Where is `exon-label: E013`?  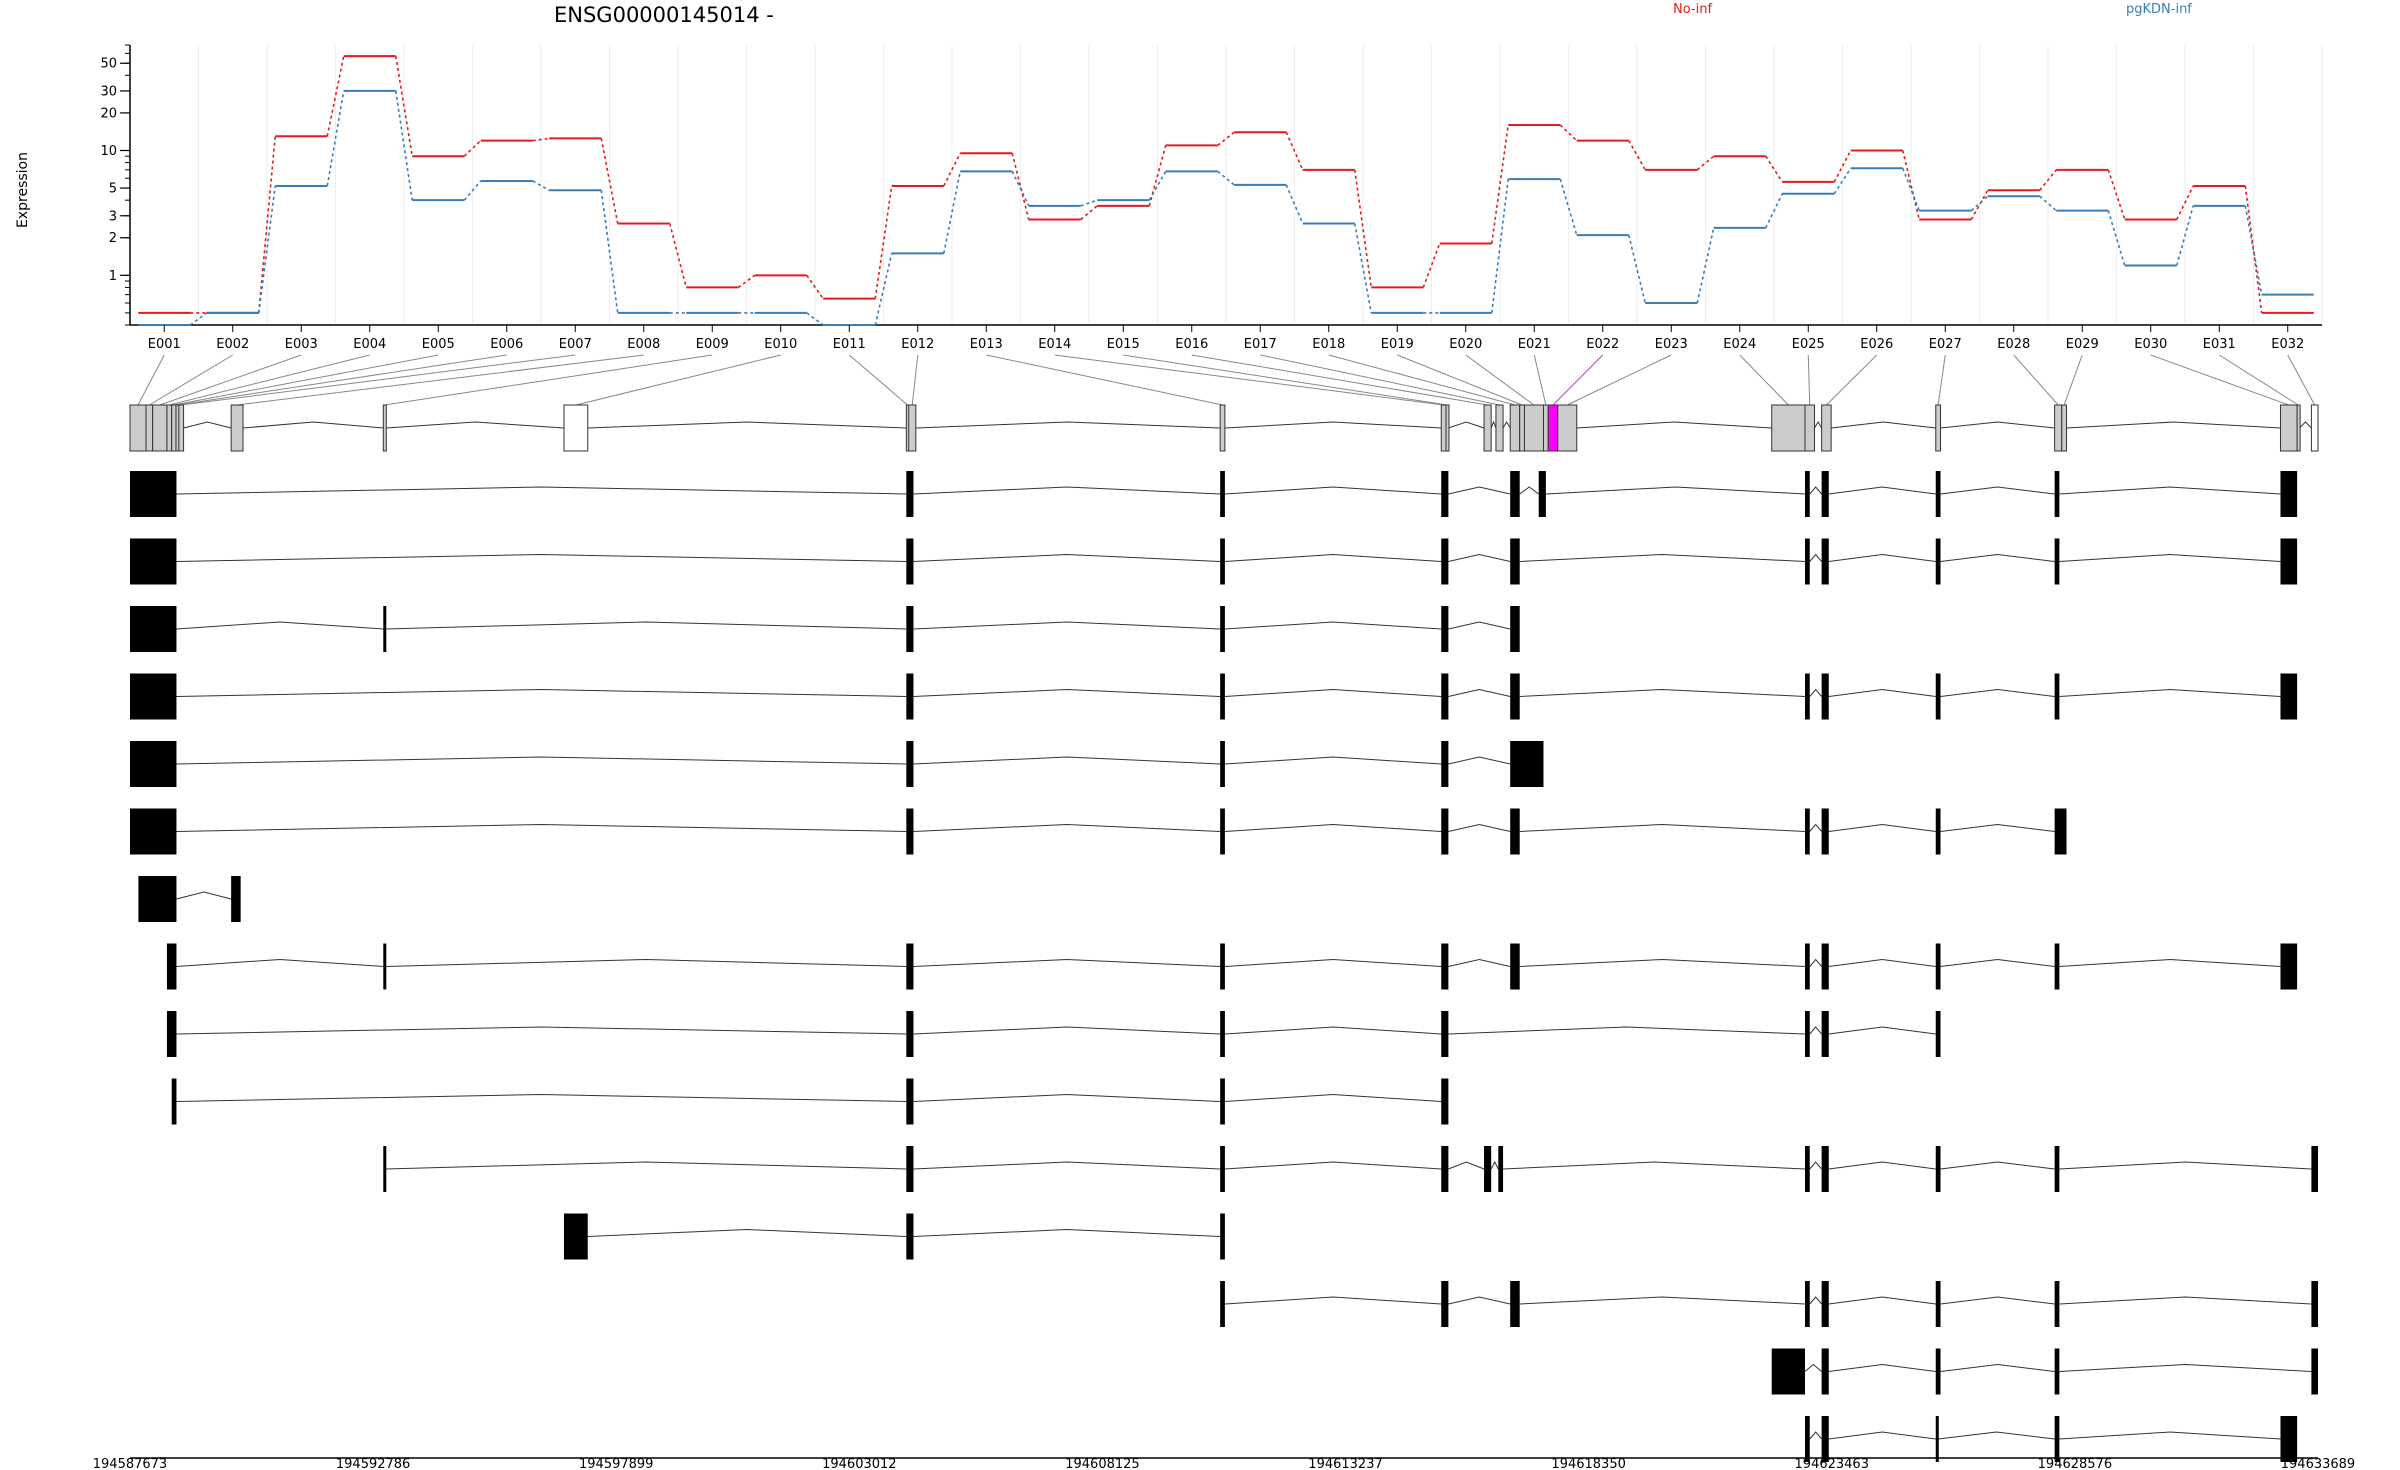
exon-label: E013 is located at coordinates (986, 344).